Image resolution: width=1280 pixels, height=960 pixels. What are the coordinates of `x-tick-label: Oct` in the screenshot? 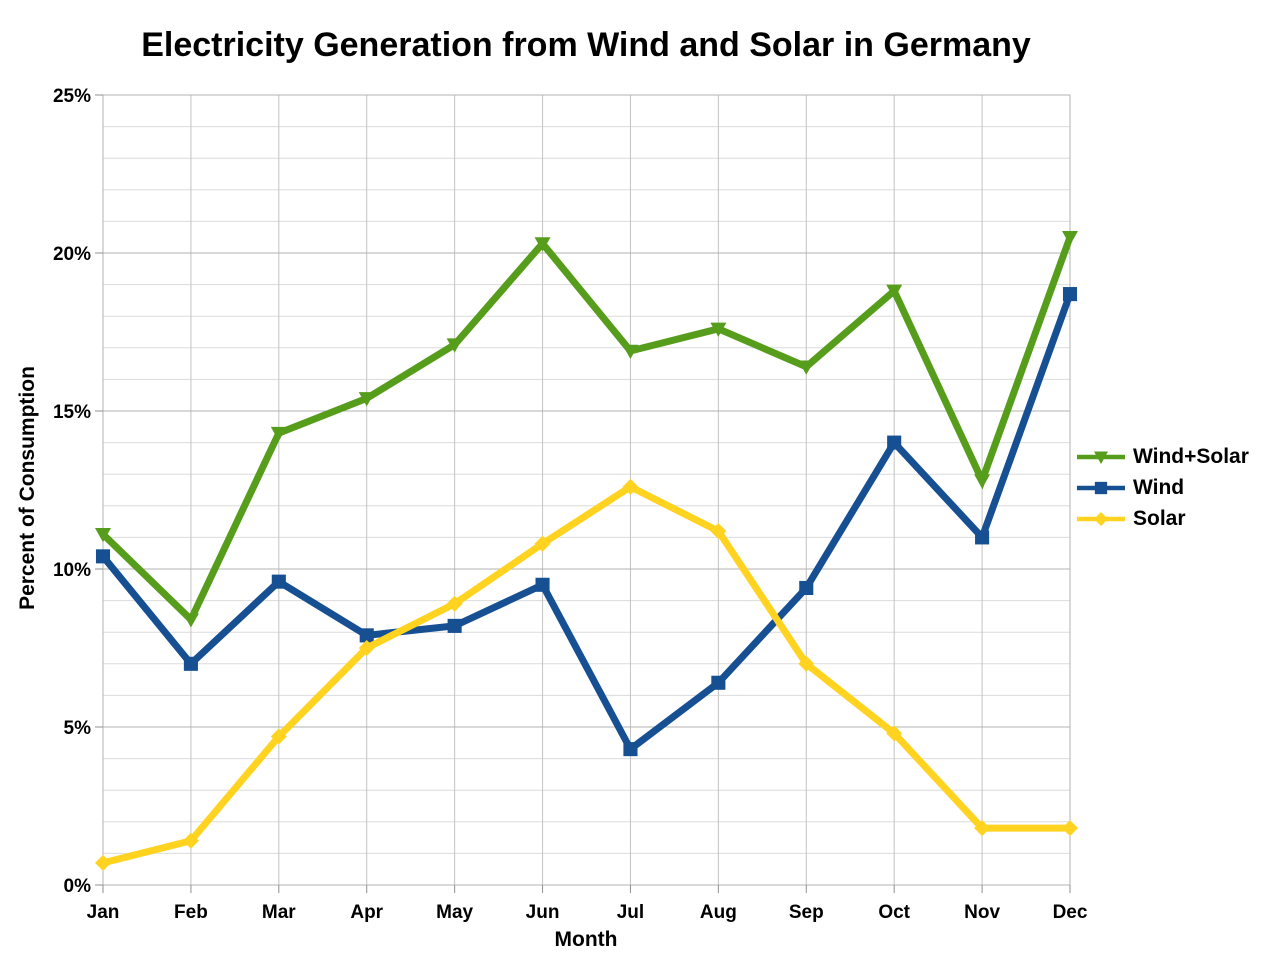 It's located at (894, 912).